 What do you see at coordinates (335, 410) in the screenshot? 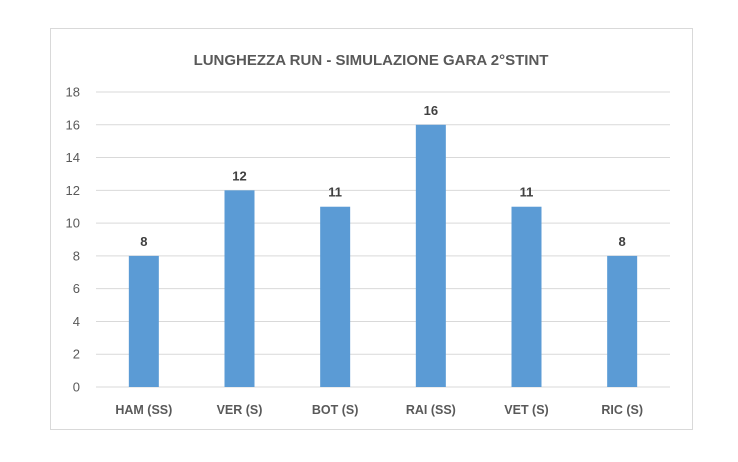
I see `category-label: BOT (S)` at bounding box center [335, 410].